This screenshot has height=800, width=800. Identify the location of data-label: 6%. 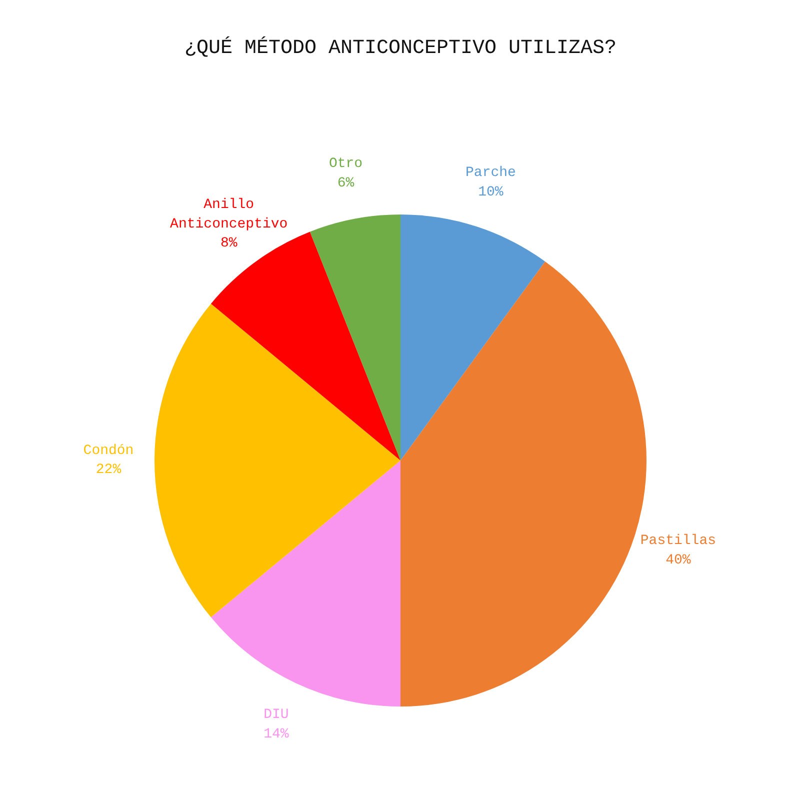
(346, 183).